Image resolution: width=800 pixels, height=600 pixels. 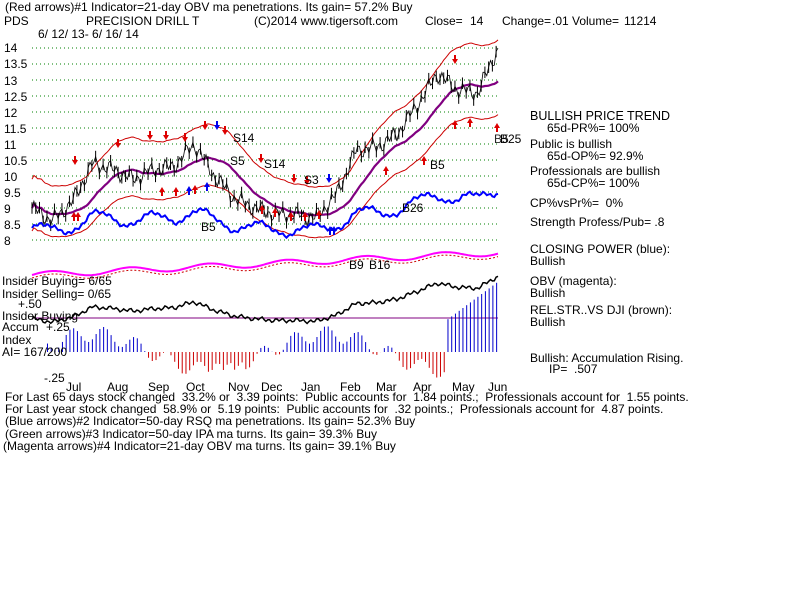 What do you see at coordinates (413, 208) in the screenshot?
I see `signal-label-b26: B26` at bounding box center [413, 208].